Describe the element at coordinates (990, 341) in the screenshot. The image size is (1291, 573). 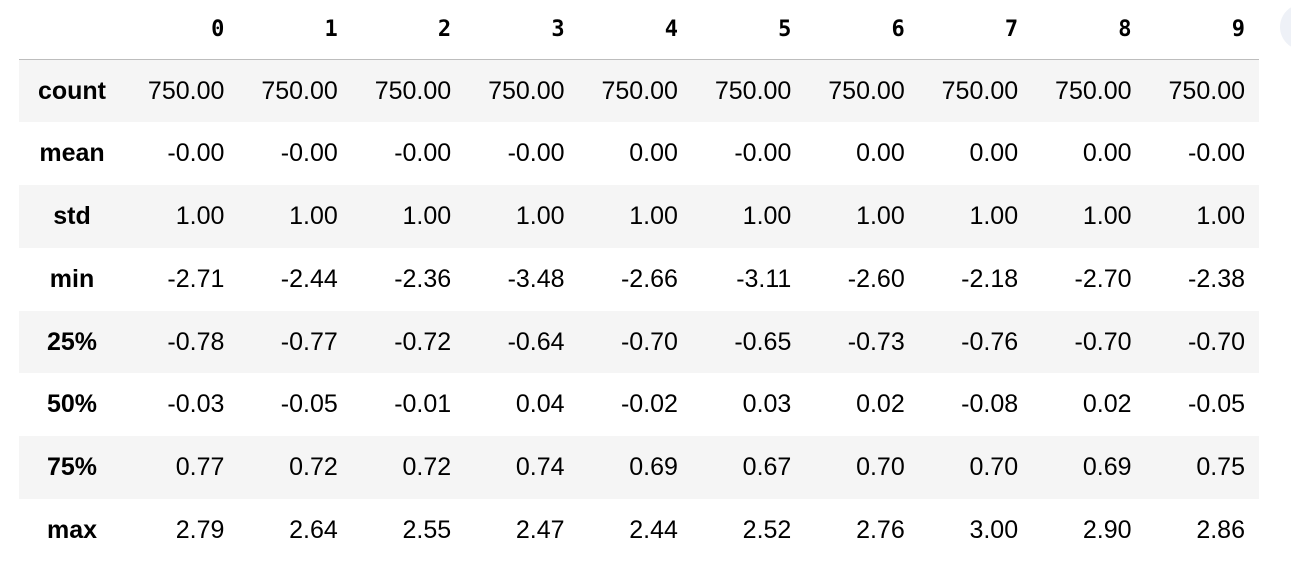
I see `table-cell: -0.76` at that location.